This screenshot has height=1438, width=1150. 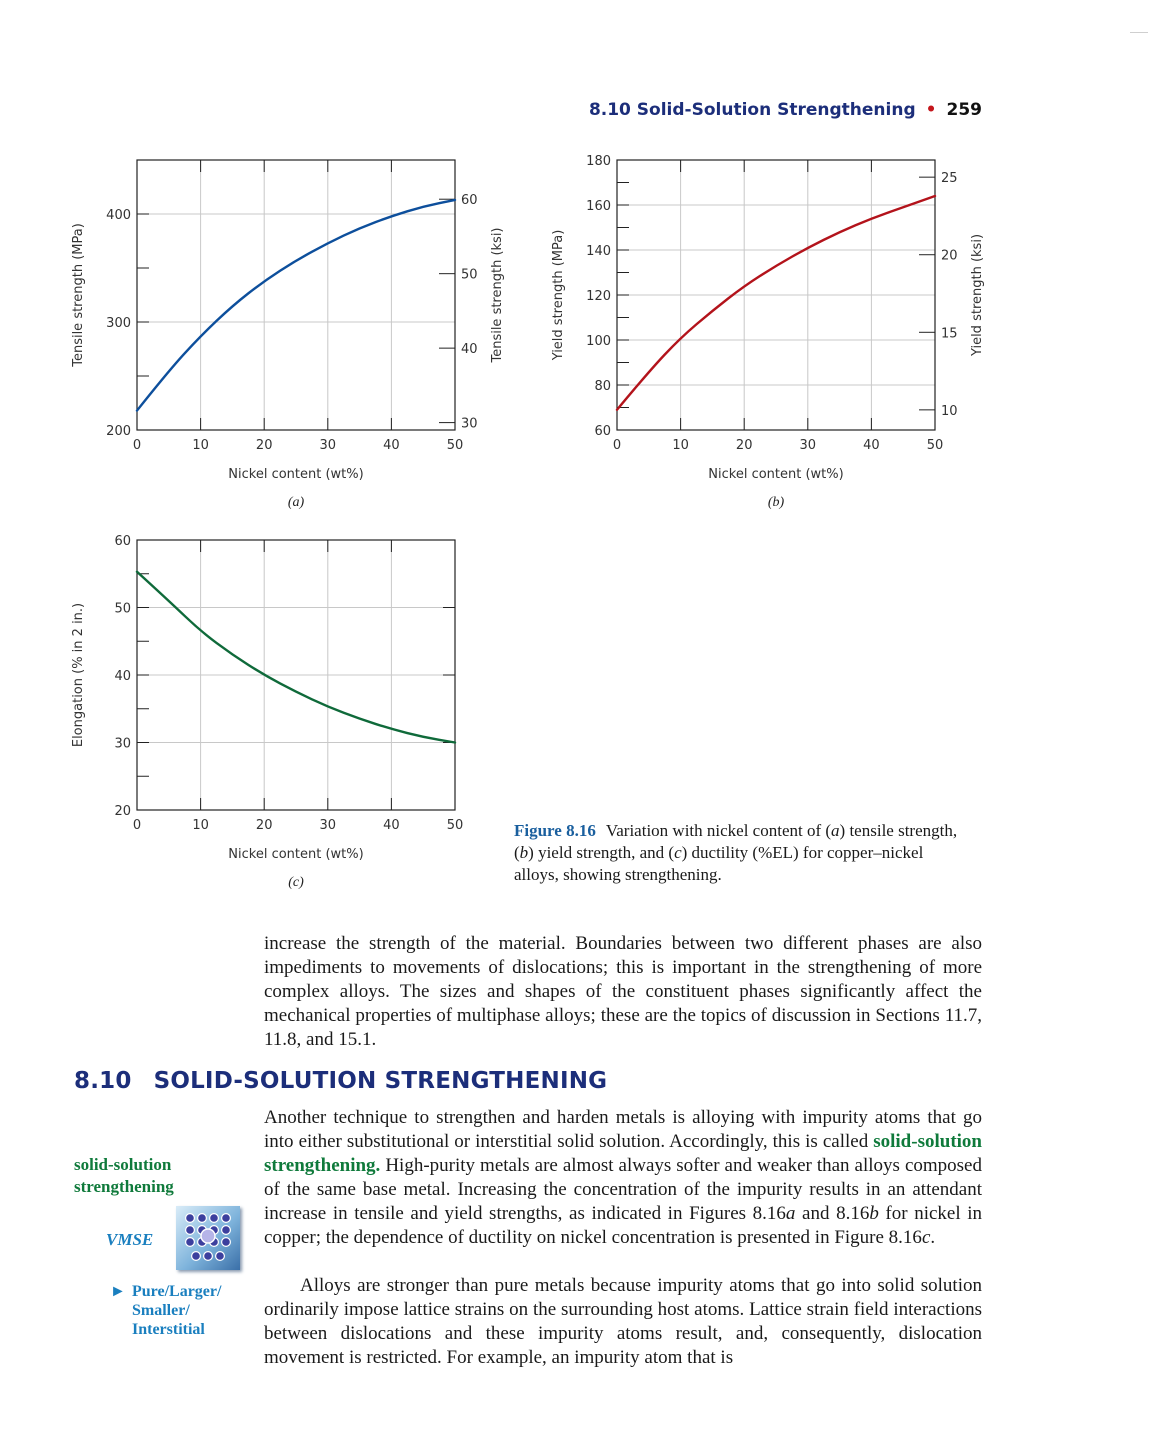 What do you see at coordinates (598, 296) in the screenshot?
I see `chart-b-y-tick-label: 120` at bounding box center [598, 296].